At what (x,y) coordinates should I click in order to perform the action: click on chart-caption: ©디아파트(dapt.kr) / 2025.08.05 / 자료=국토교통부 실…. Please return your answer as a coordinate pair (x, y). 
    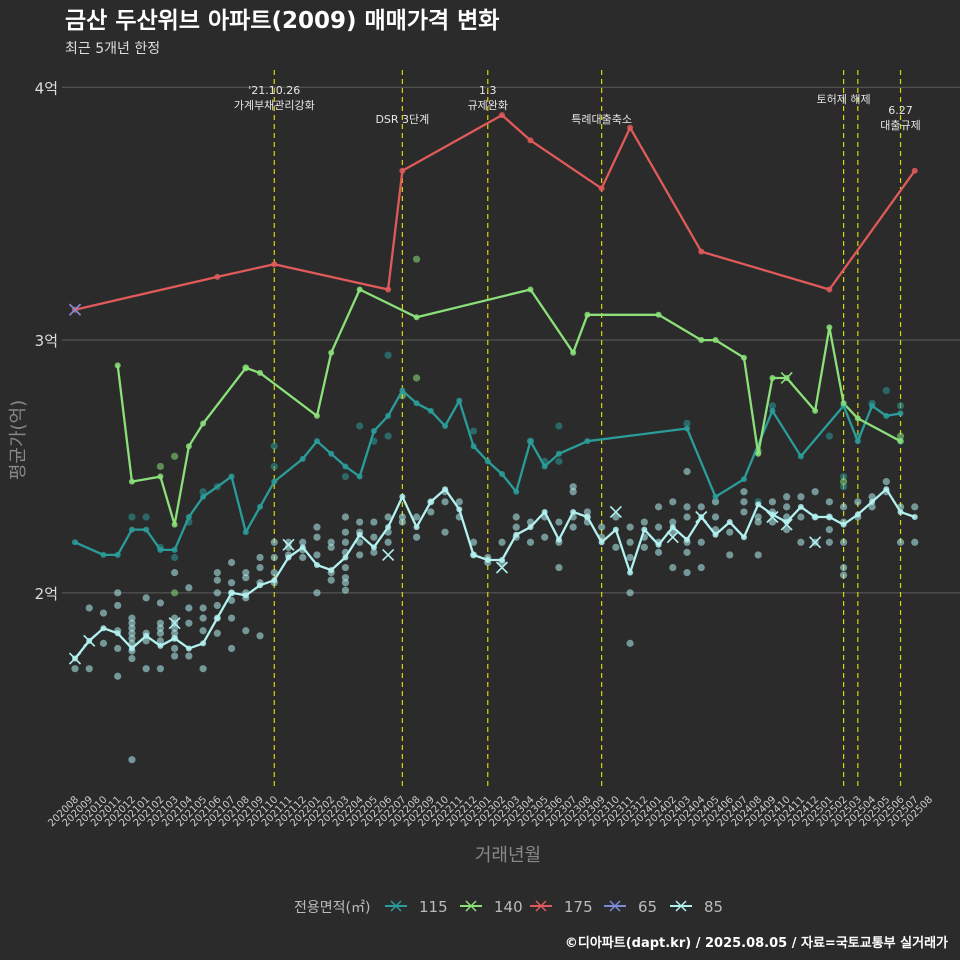
    Looking at the image, I should click on (756, 943).